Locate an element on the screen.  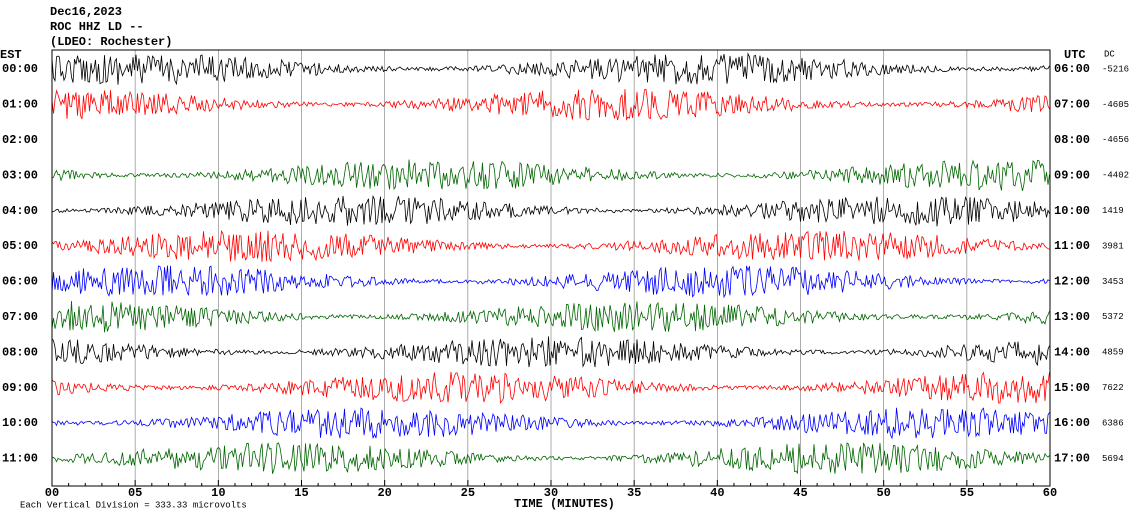
x-tick-label: 50 is located at coordinates (883, 493).